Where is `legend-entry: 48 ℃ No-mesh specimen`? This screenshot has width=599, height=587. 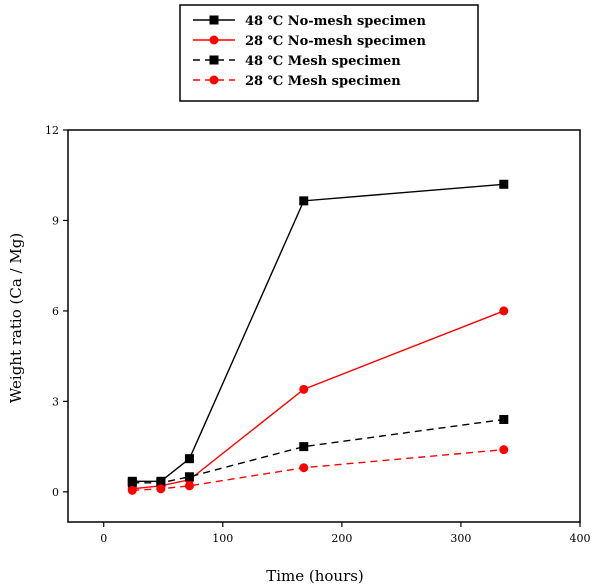 legend-entry: 48 ℃ No-mesh specimen is located at coordinates (310, 21).